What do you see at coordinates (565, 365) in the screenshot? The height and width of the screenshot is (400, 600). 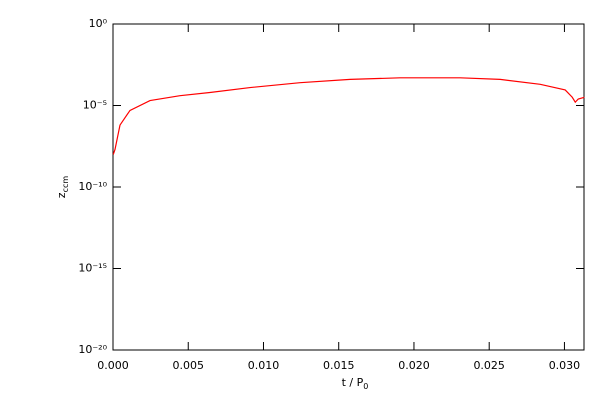 I see `x-tick-label: 0.030` at bounding box center [565, 365].